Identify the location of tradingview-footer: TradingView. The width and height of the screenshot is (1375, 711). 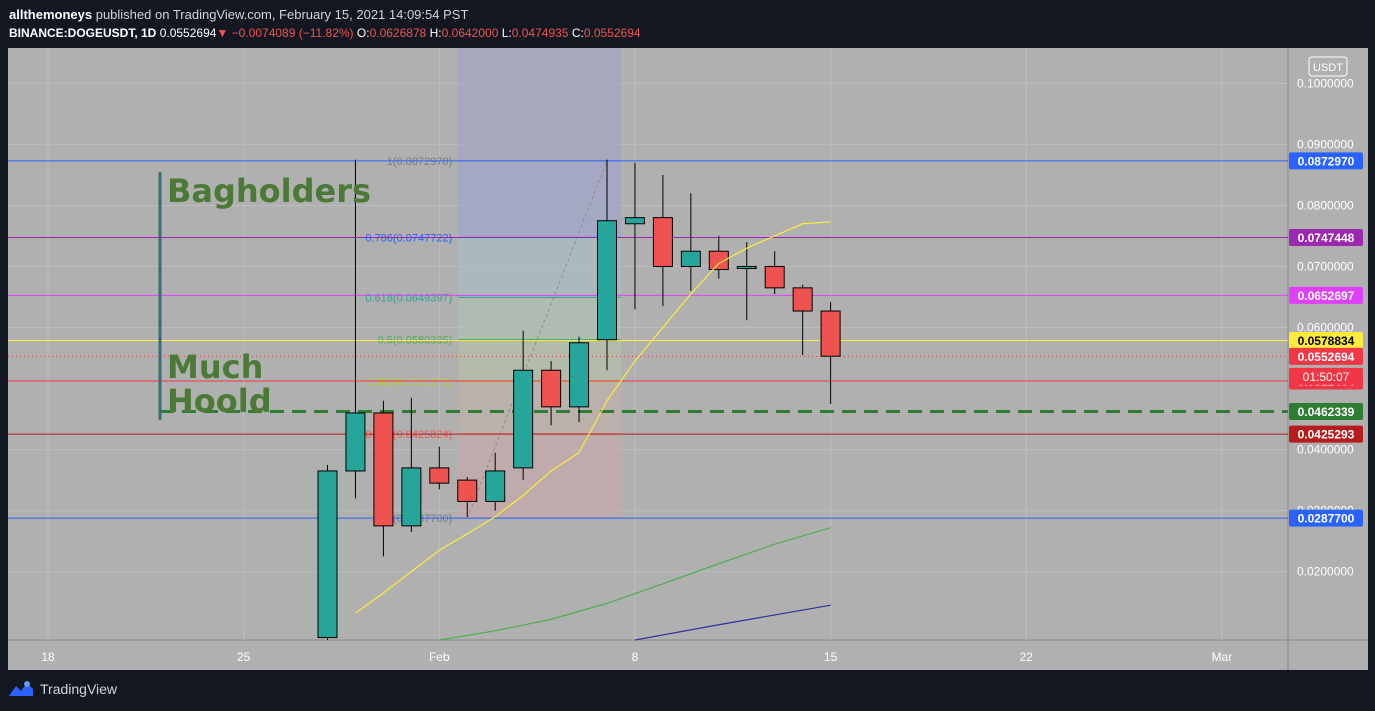
(62, 689).